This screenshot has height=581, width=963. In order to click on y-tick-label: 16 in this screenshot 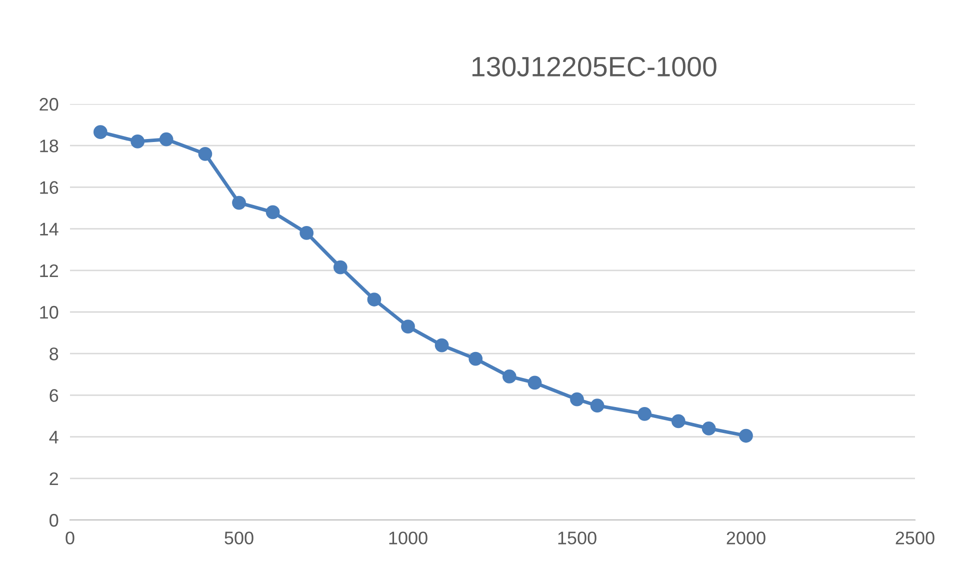, I will do `click(49, 187)`.